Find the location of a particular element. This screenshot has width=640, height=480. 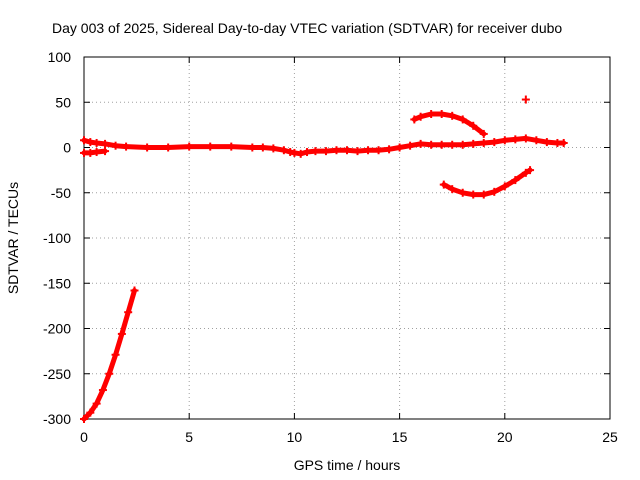

series-rising-curve is located at coordinates (109, 354).